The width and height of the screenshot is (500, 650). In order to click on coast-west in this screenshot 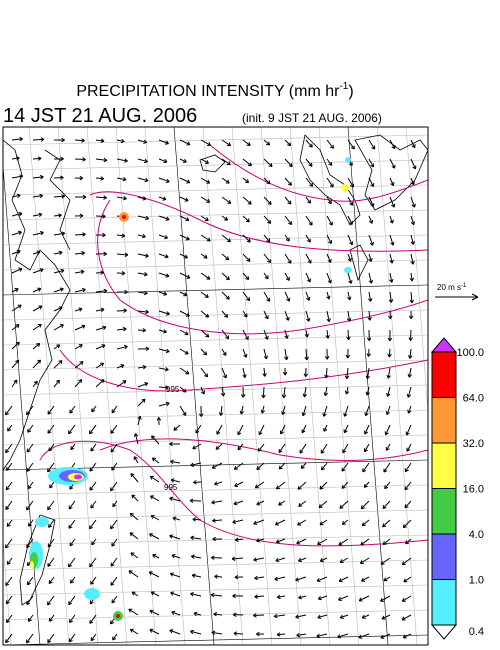, I will do `click(37, 305)`.